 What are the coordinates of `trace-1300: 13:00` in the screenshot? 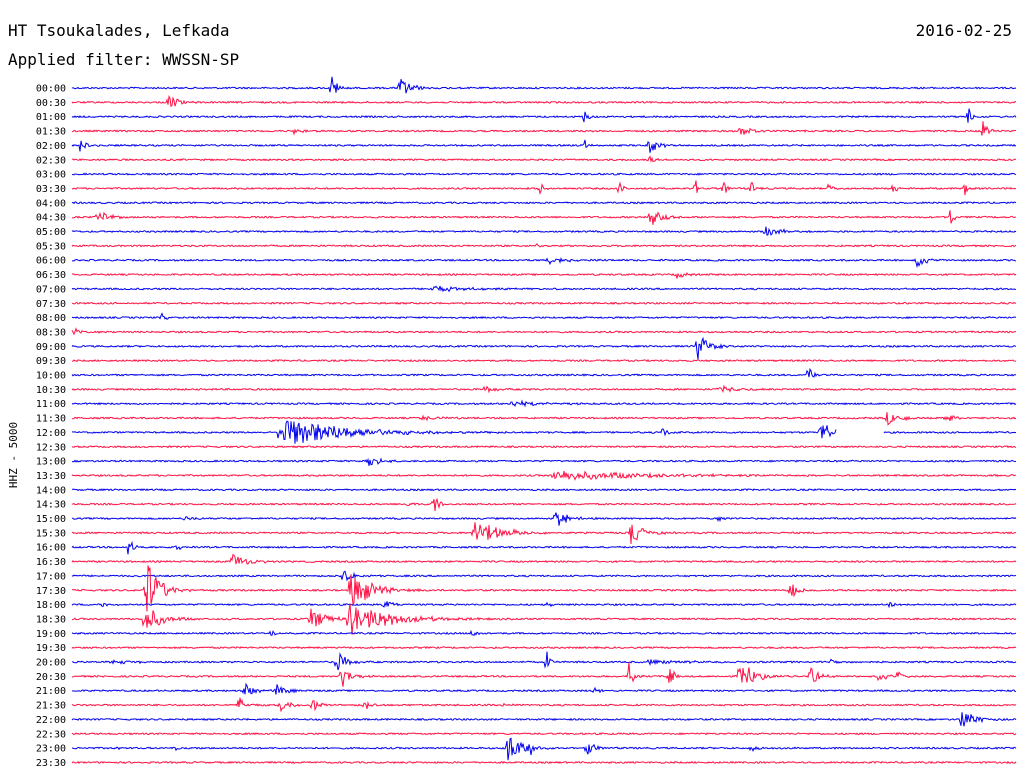 It's located at (526, 462).